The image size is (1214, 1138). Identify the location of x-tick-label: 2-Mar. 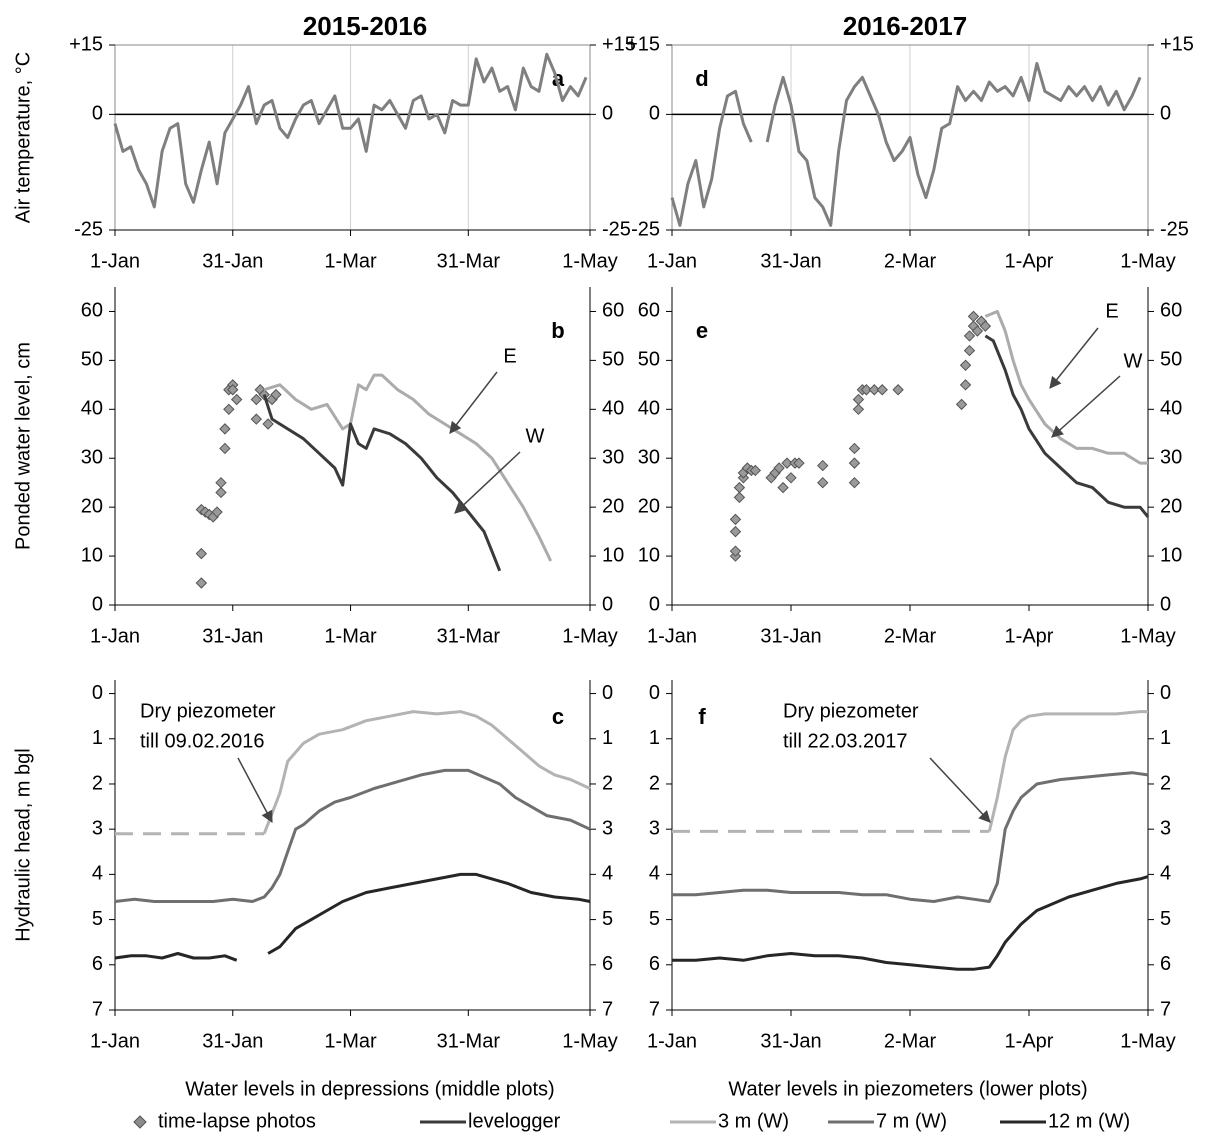
(910, 1041).